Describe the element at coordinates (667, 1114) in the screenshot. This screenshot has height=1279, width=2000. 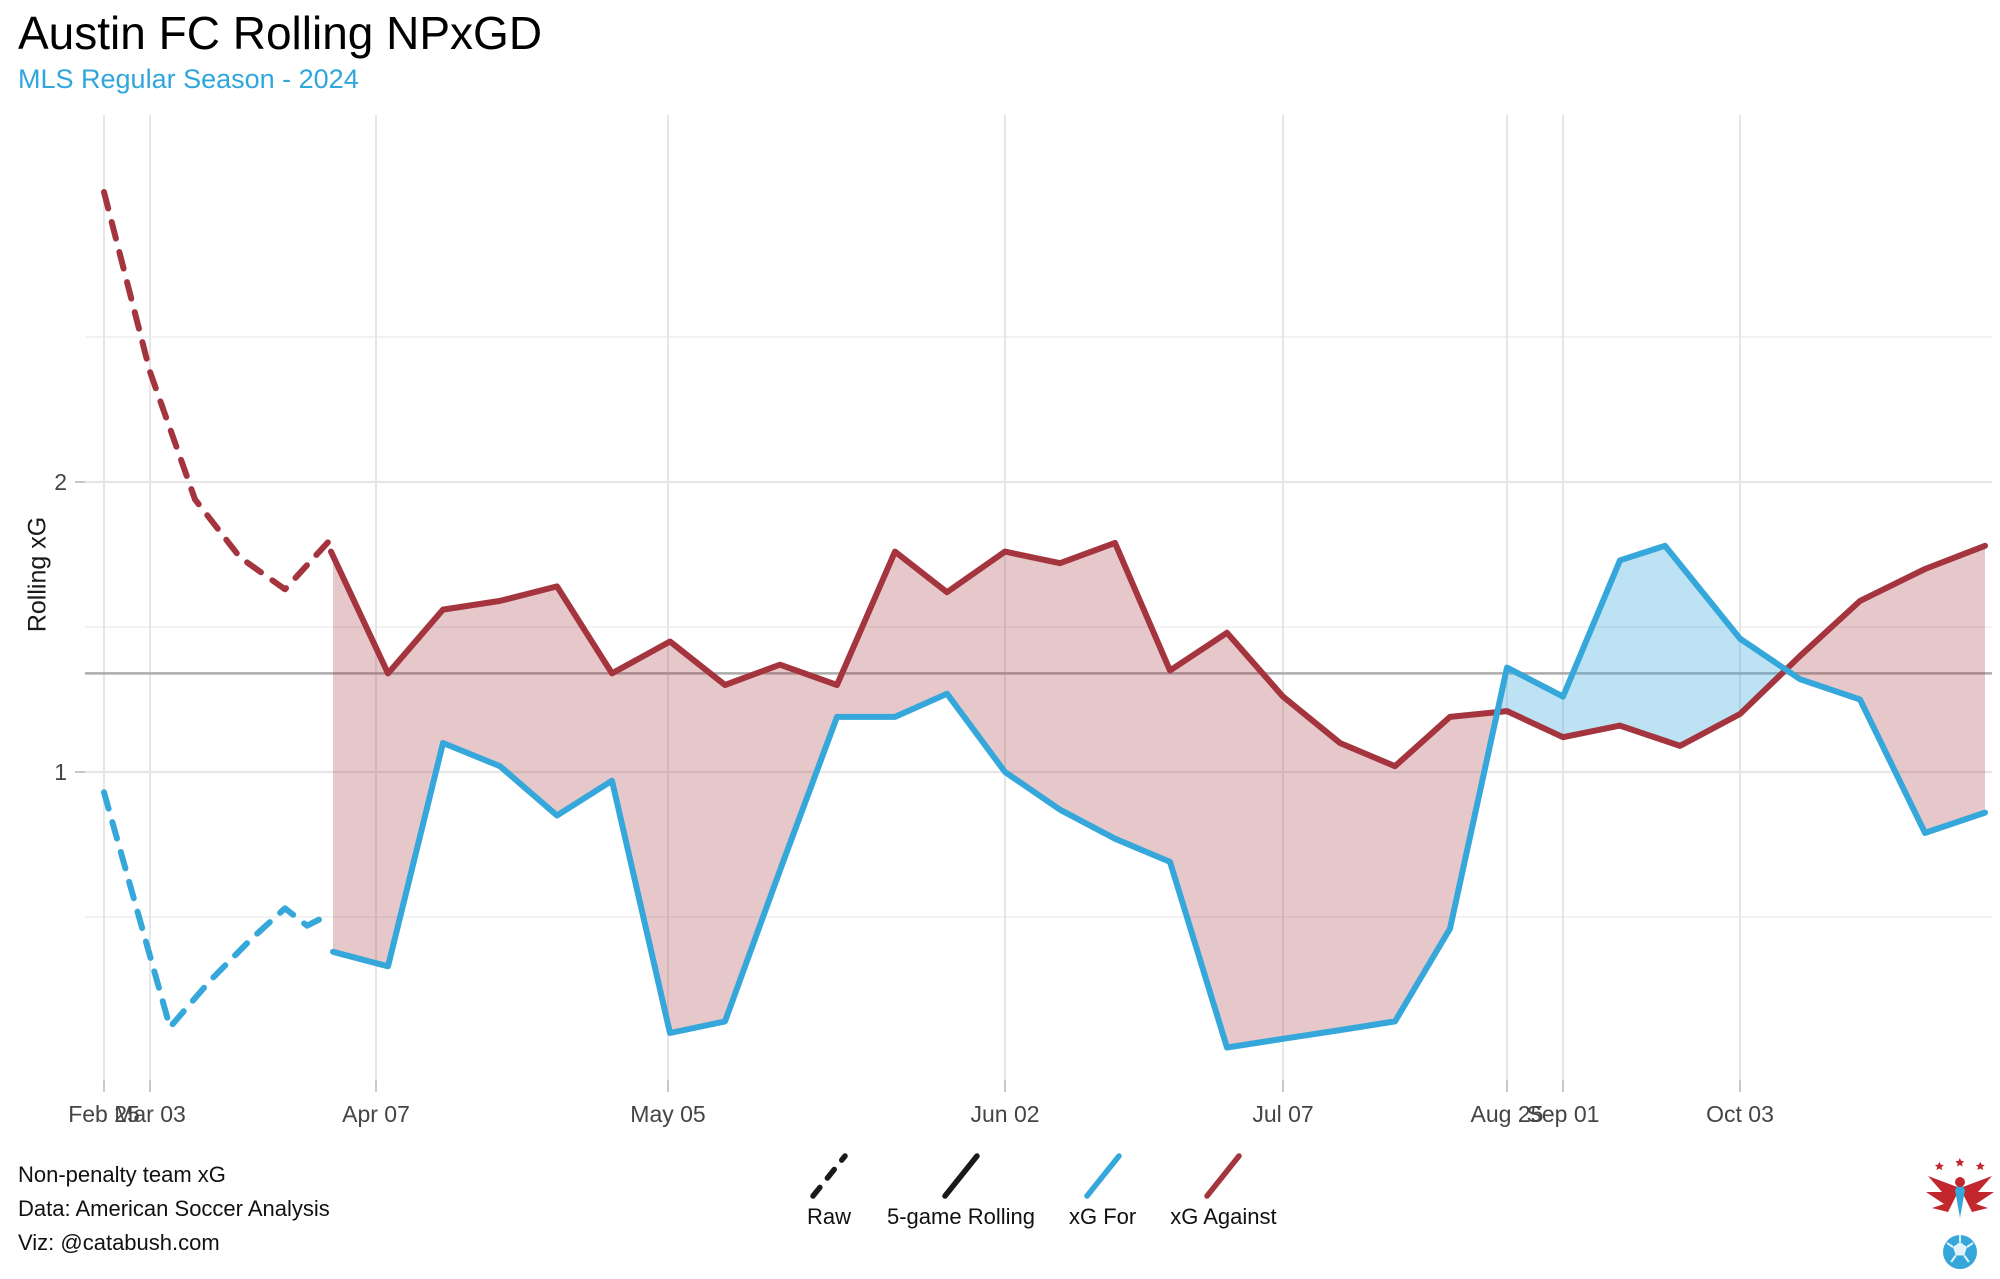
I see `x-tick-label: May 05` at that location.